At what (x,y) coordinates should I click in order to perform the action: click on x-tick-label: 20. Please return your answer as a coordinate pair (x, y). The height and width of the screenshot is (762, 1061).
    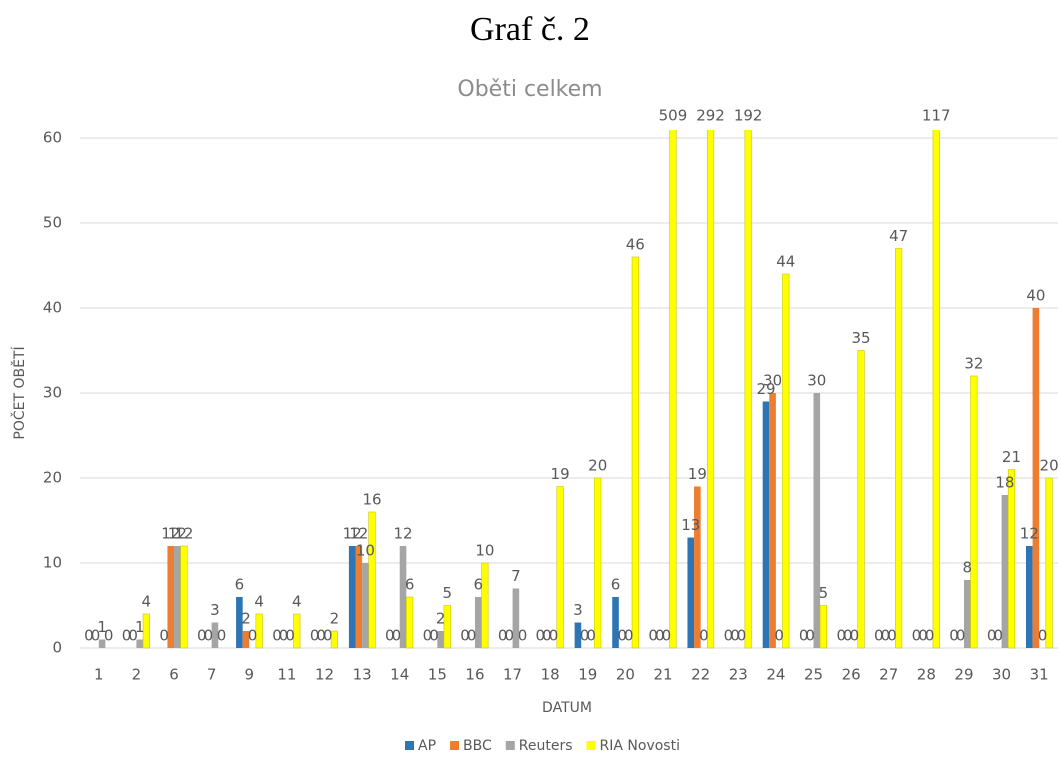
    Looking at the image, I should click on (625, 675).